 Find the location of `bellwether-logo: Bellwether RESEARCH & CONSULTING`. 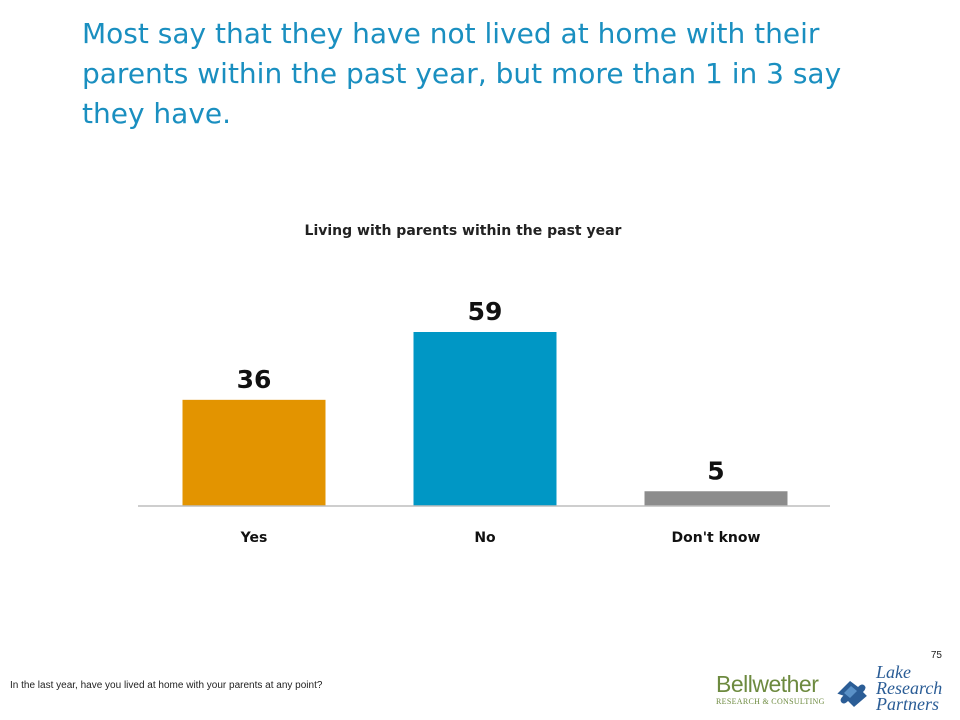

bellwether-logo: Bellwether RESEARCH & CONSULTING is located at coordinates (770, 691).